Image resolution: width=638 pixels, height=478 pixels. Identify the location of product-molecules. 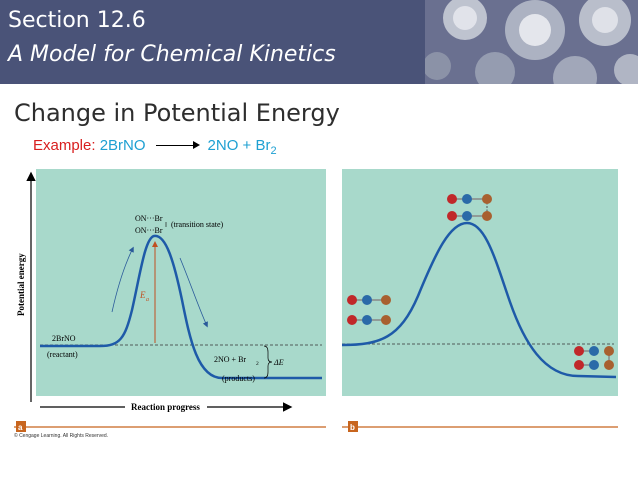
(594, 358).